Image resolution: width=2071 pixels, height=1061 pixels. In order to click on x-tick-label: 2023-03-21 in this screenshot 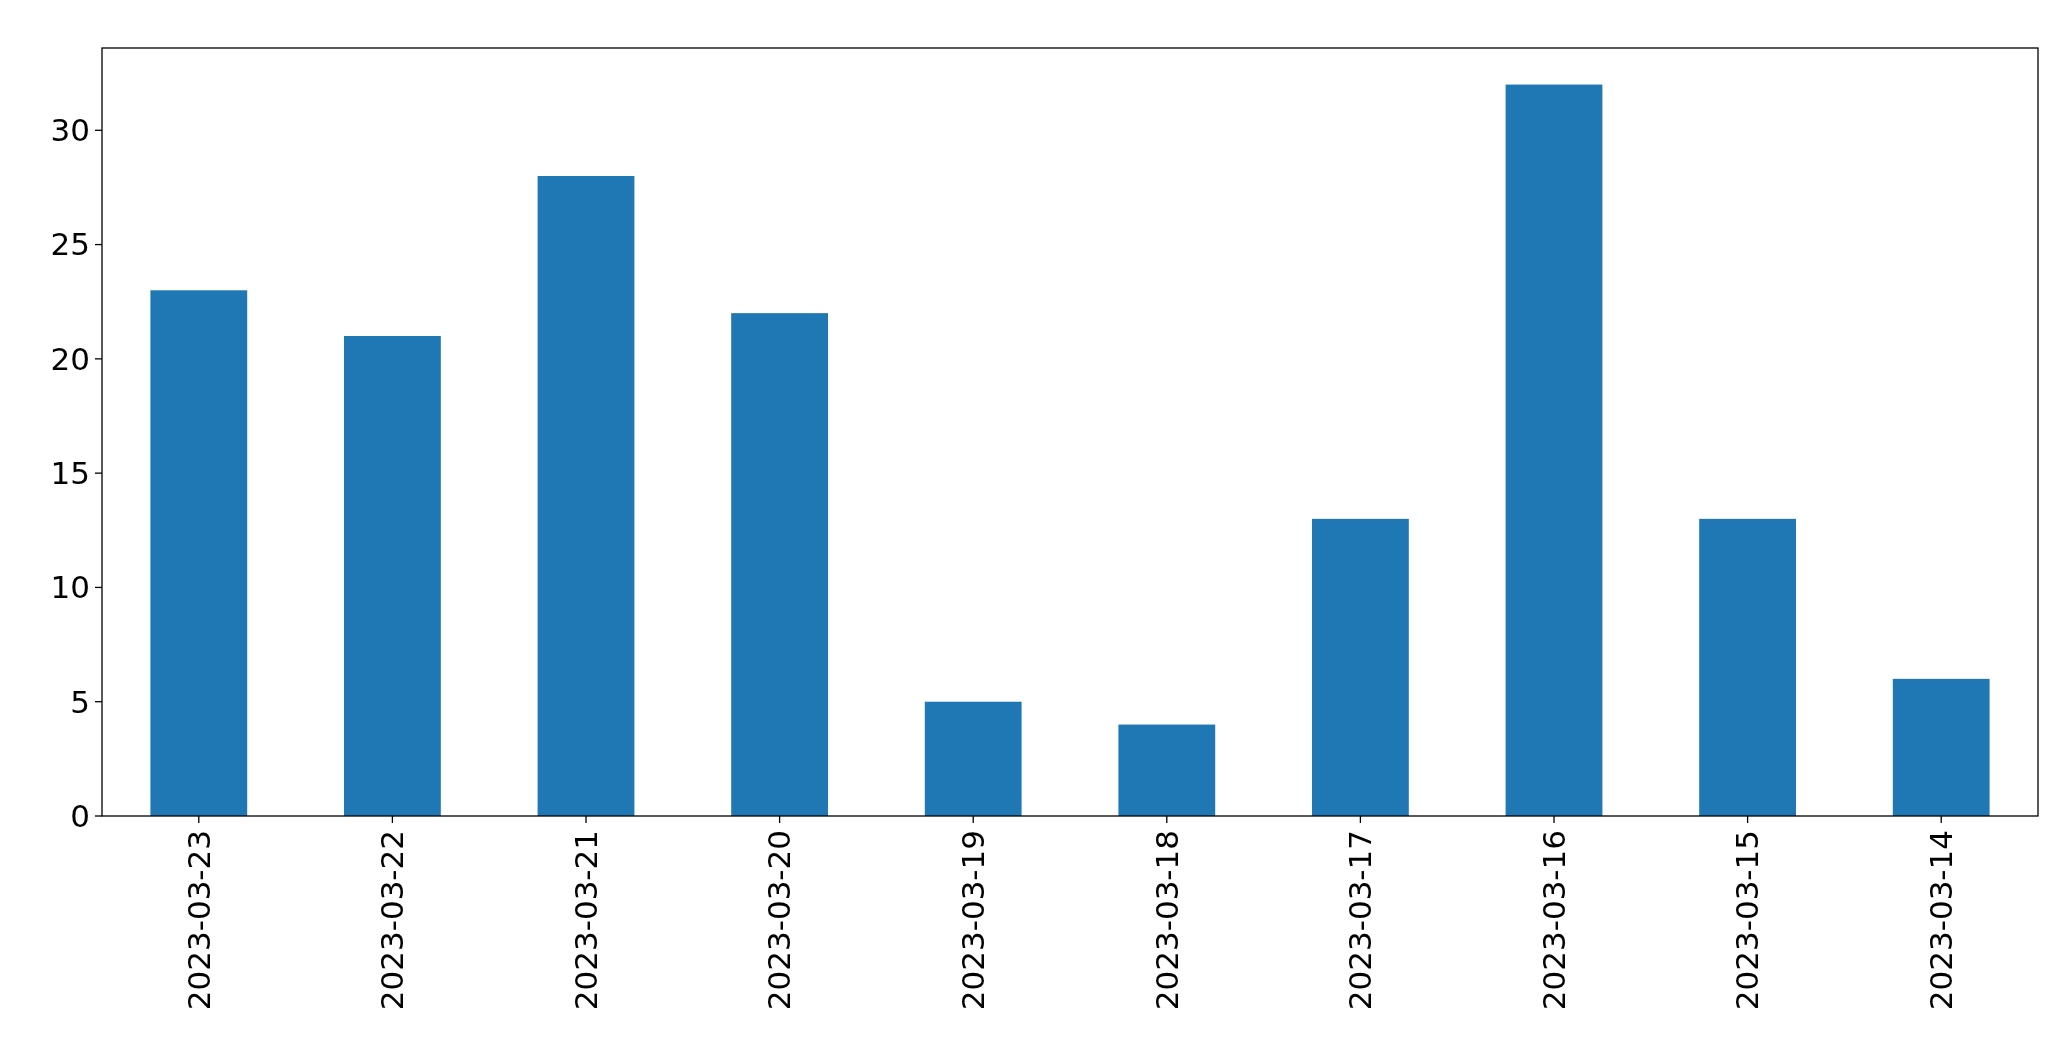, I will do `click(585, 920)`.